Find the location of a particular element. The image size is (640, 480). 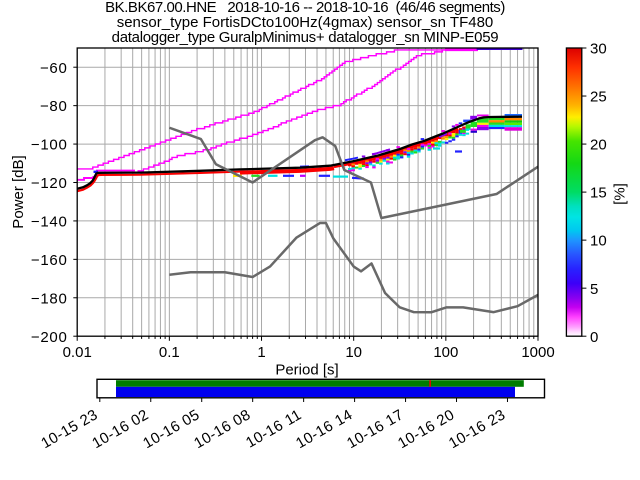

svg-text: 30 is located at coordinates (598, 49).